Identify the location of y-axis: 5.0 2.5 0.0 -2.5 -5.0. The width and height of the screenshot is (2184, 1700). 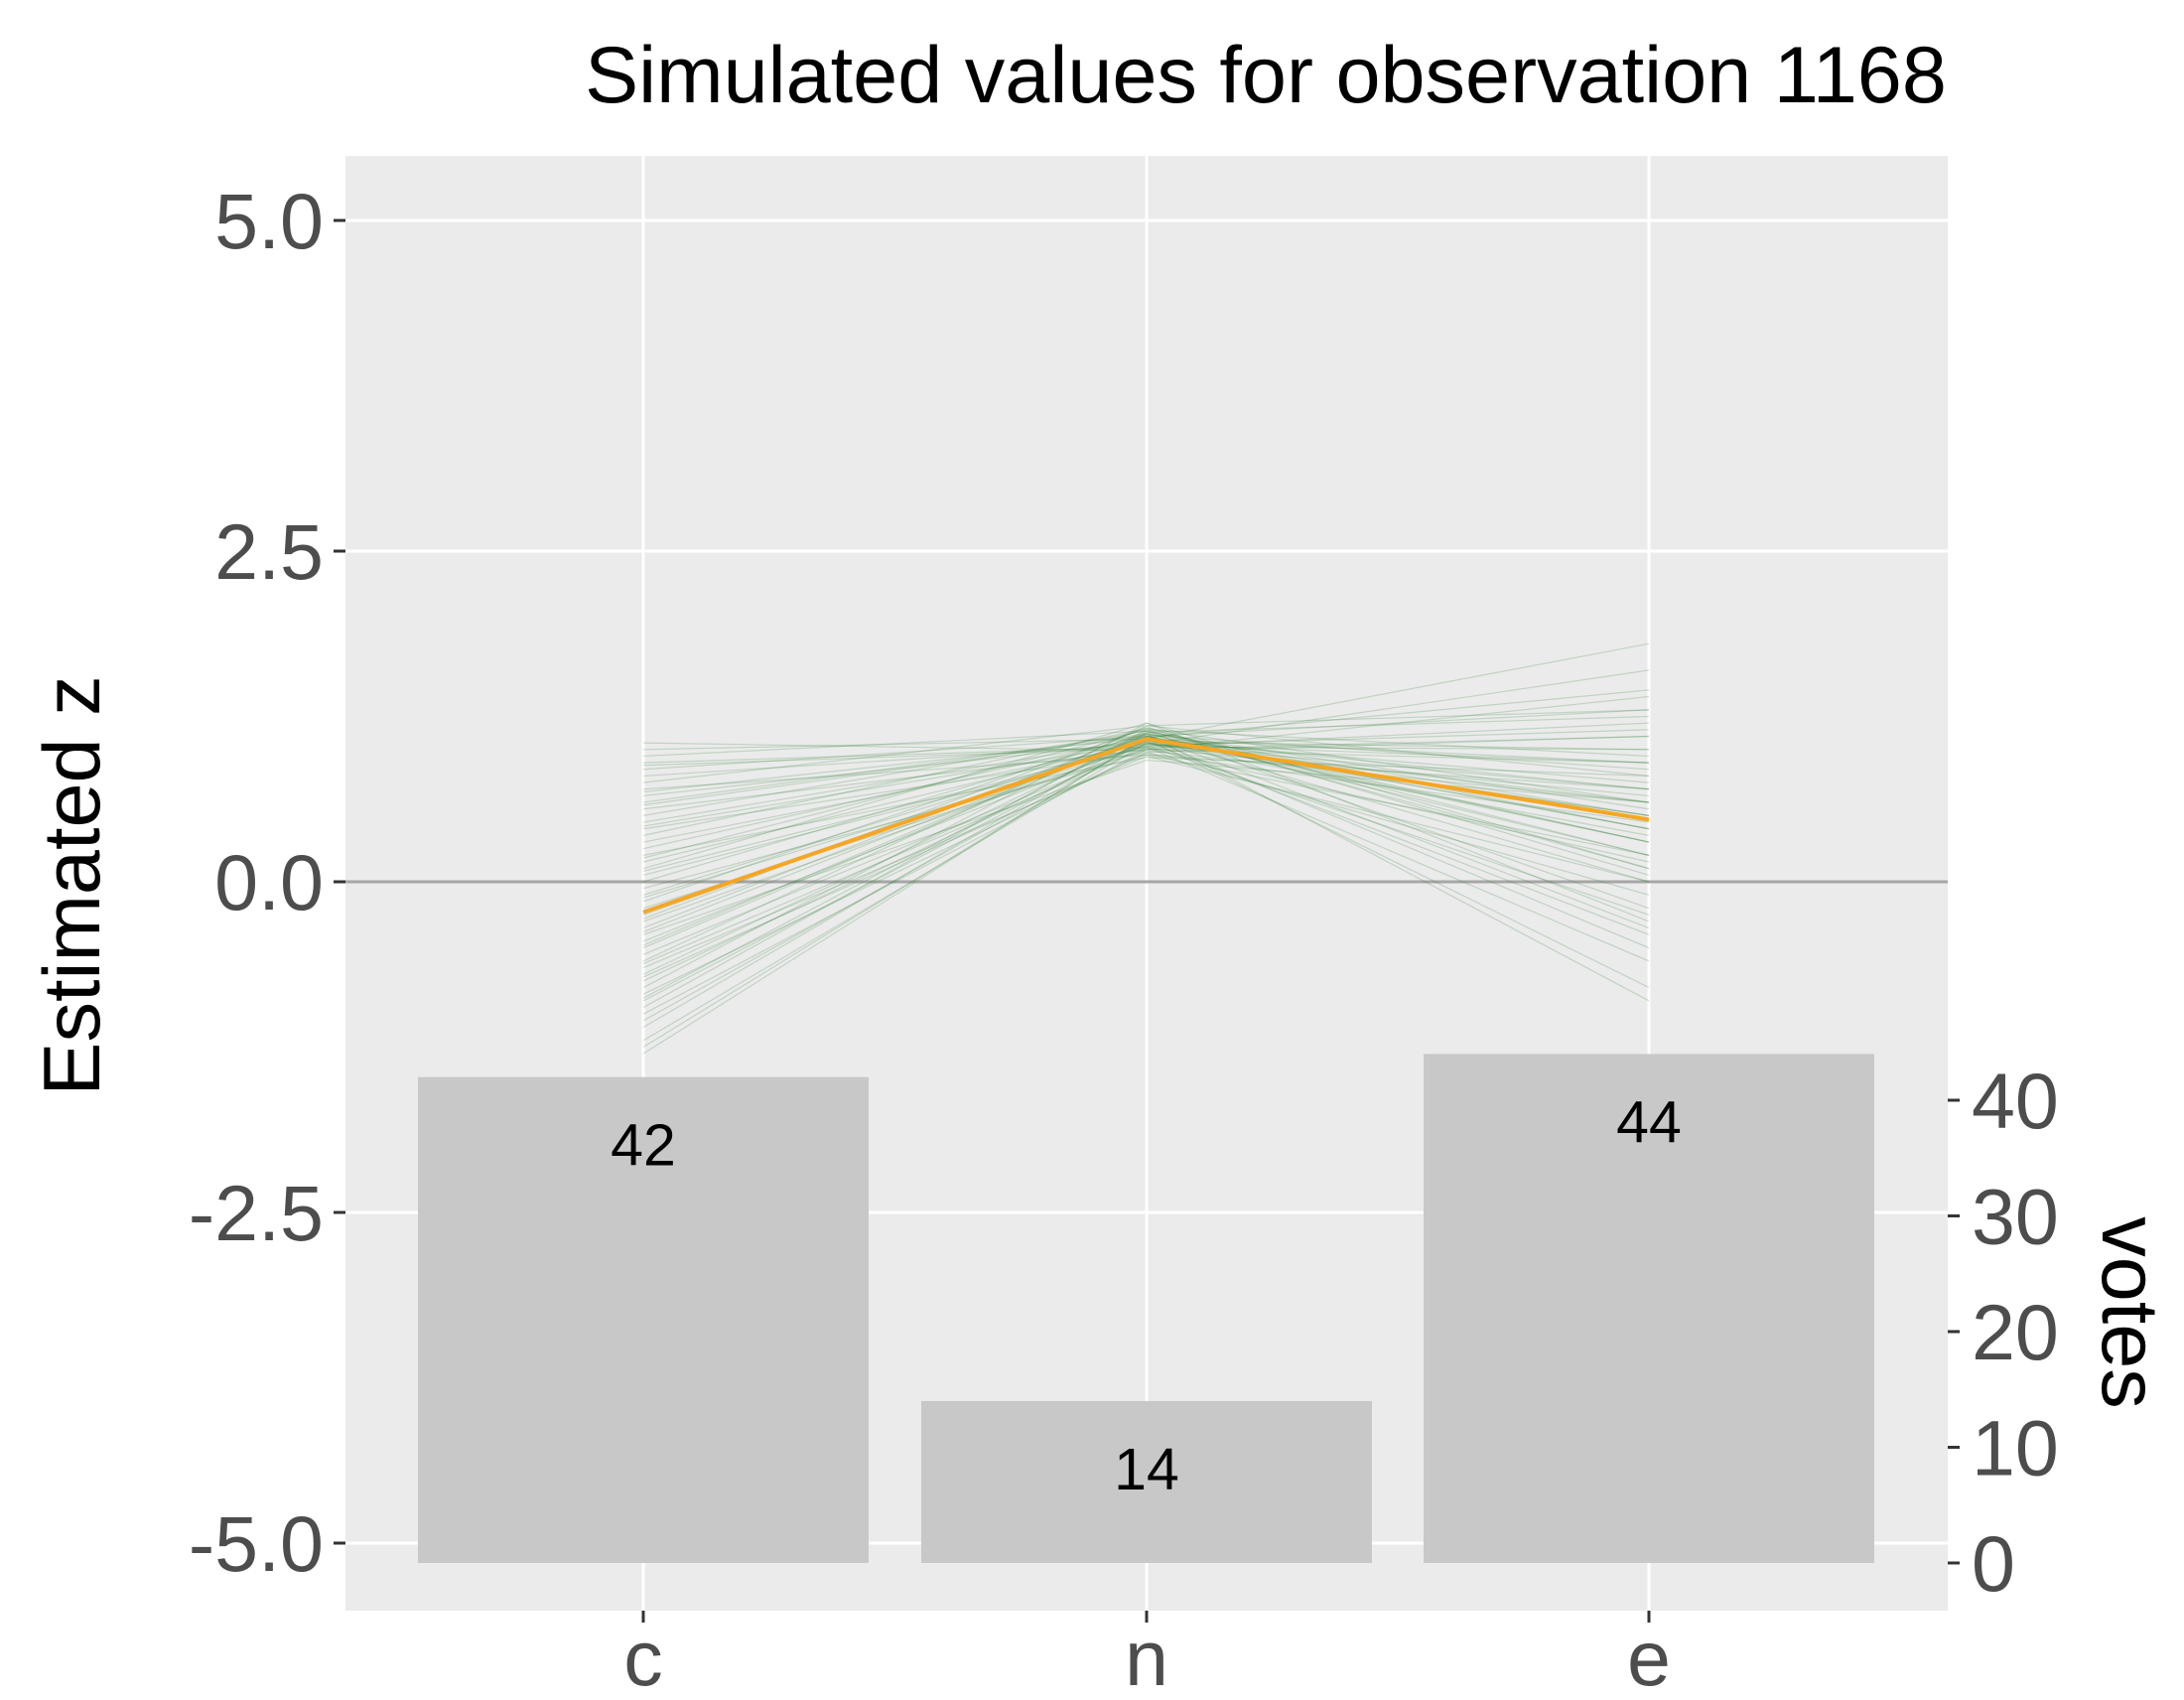
(267, 882).